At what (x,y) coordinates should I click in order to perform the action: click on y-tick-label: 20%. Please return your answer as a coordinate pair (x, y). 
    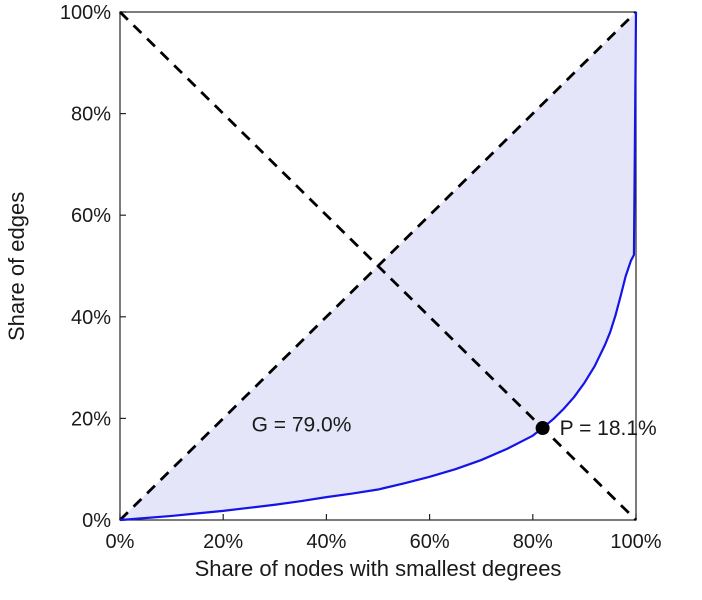
    Looking at the image, I should click on (91, 419).